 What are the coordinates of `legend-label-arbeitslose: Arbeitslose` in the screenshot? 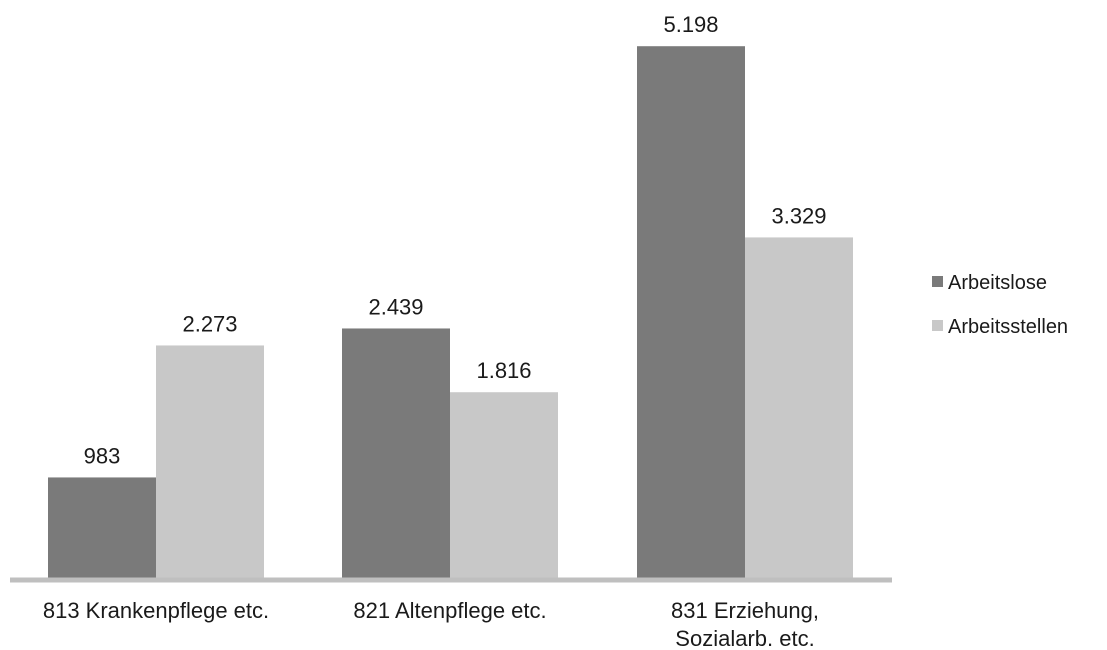 It's located at (997, 283).